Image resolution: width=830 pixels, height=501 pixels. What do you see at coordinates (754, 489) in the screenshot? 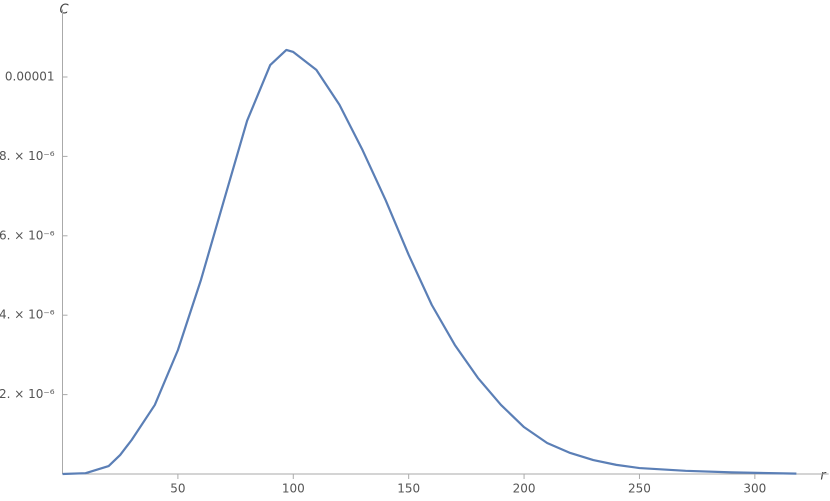
I see `x-tick-label: 300` at bounding box center [754, 489].